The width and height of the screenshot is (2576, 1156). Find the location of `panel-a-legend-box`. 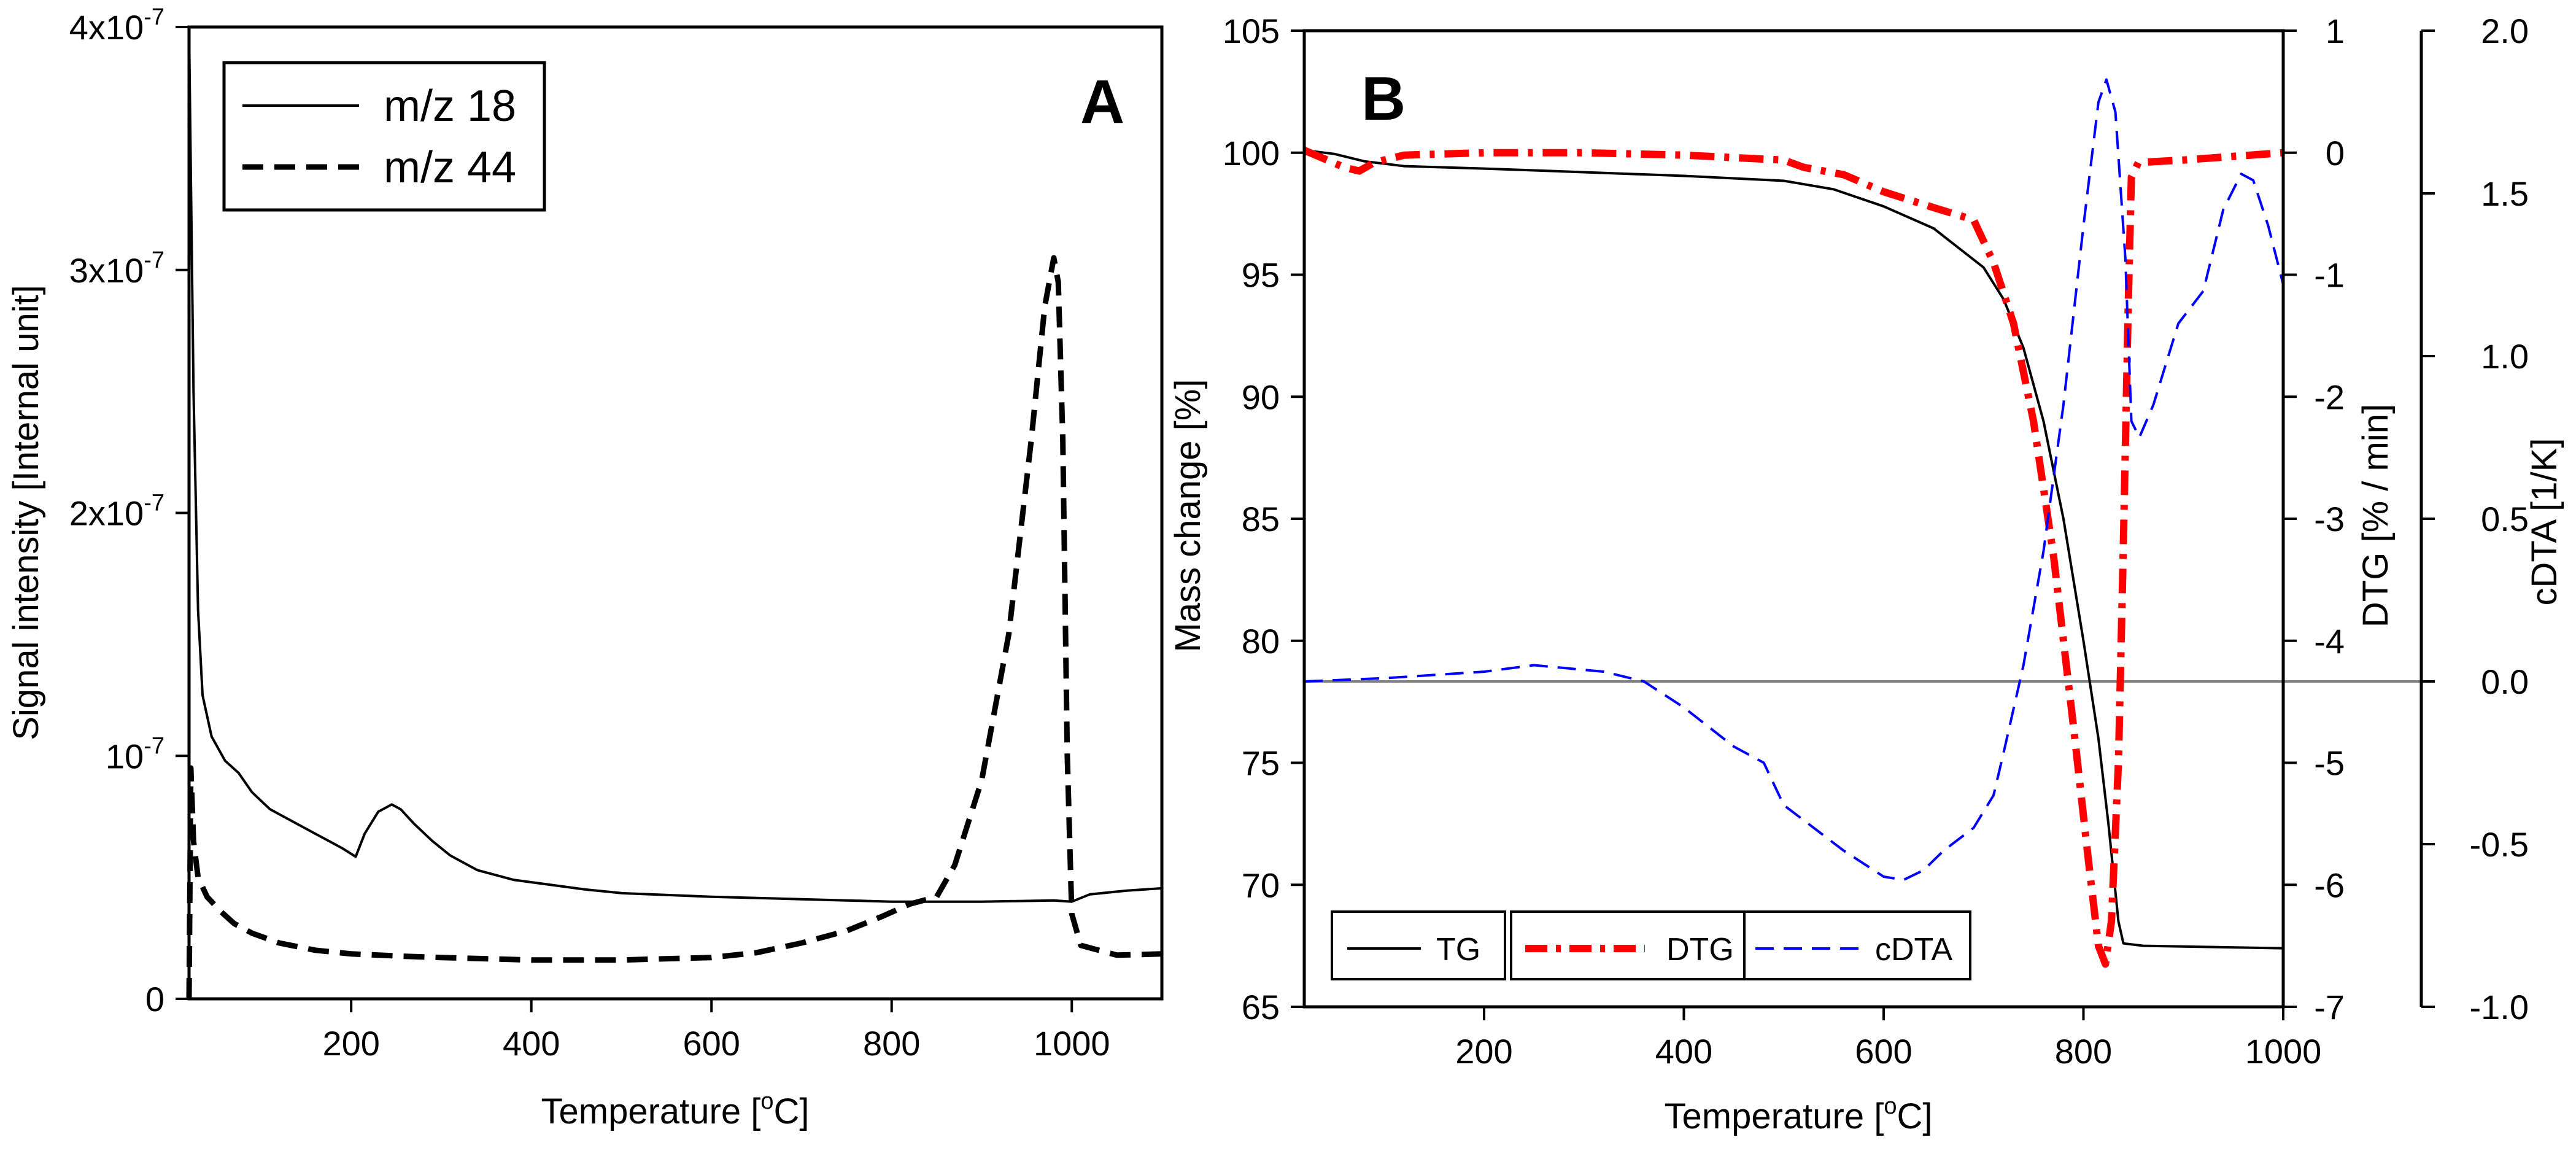

panel-a-legend-box is located at coordinates (384, 136).